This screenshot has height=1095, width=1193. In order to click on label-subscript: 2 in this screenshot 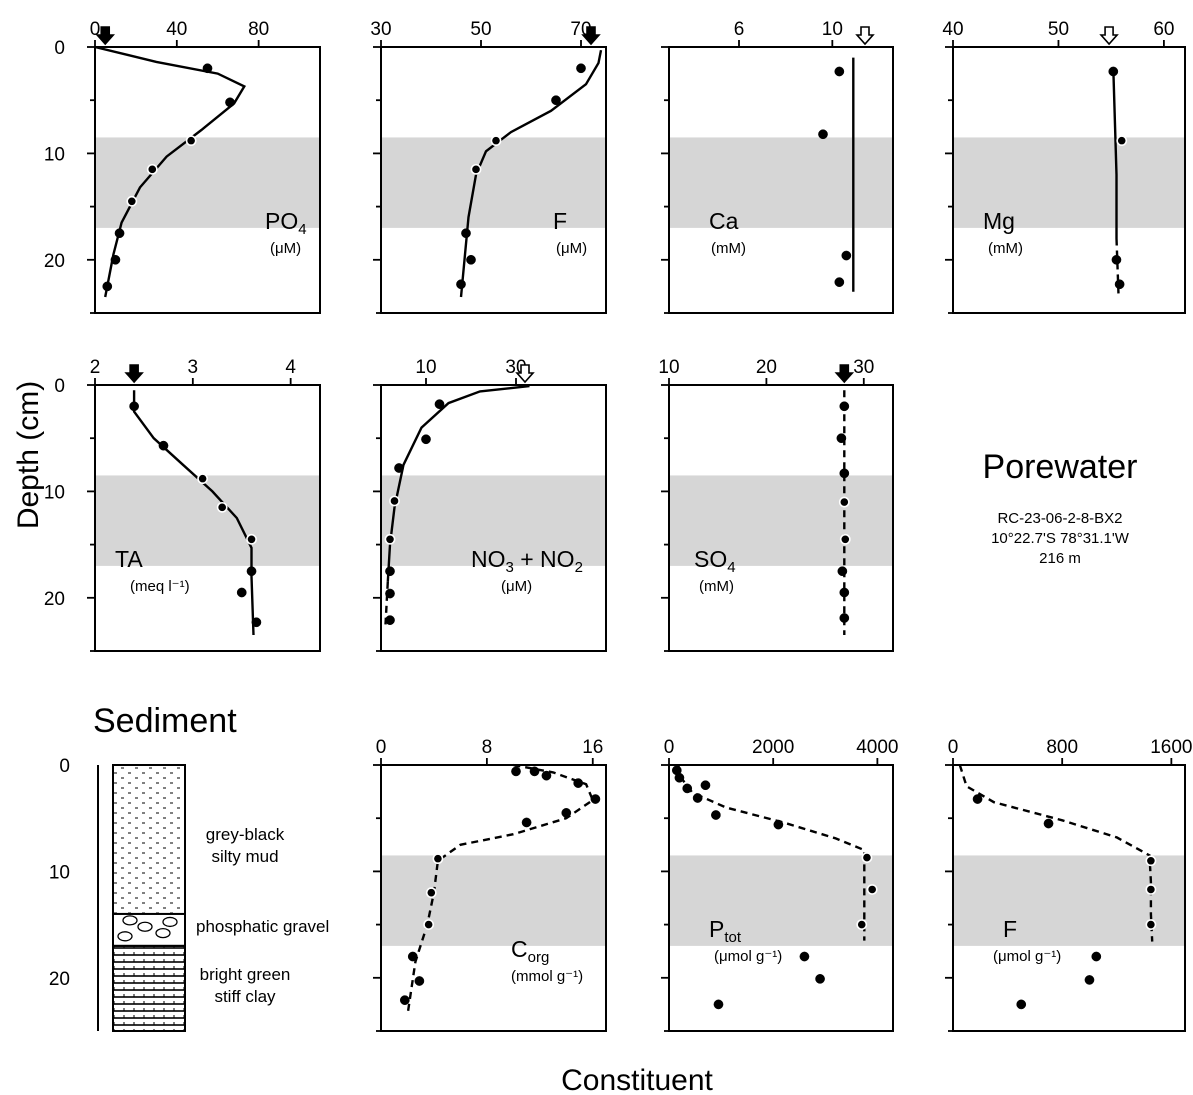, I will do `click(579, 567)`.